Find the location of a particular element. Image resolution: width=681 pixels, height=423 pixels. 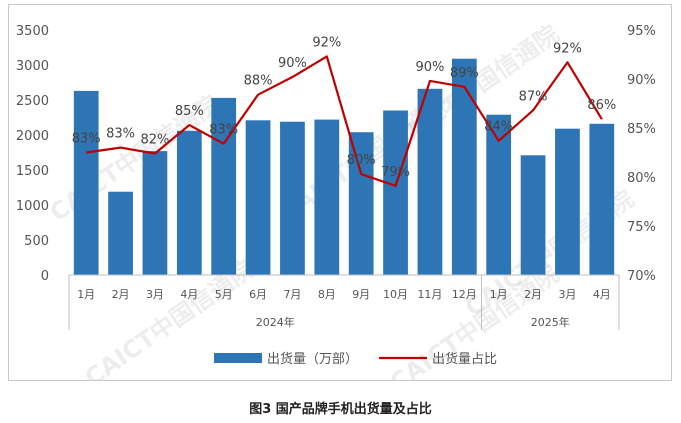

legend: 出货量（万部） 出货量占比 is located at coordinates (355, 359).